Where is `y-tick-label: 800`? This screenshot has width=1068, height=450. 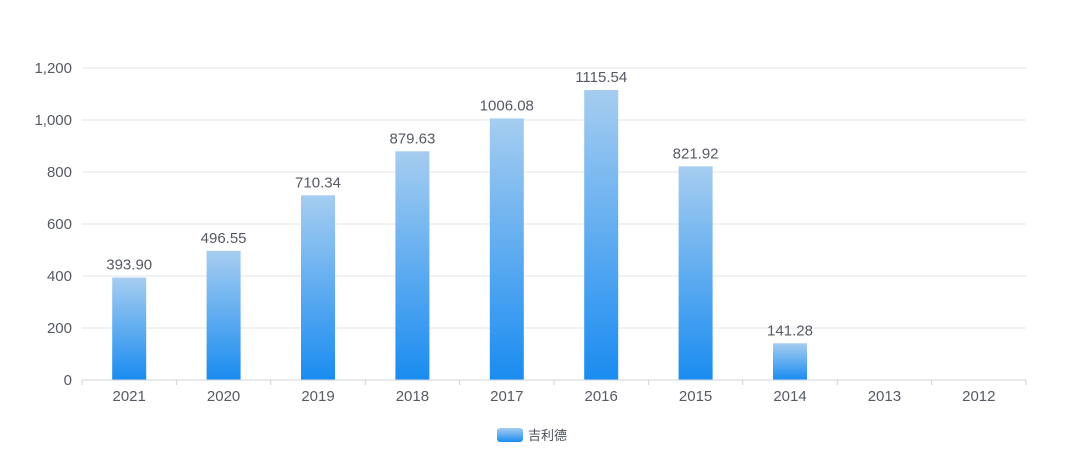 y-tick-label: 800 is located at coordinates (59, 172).